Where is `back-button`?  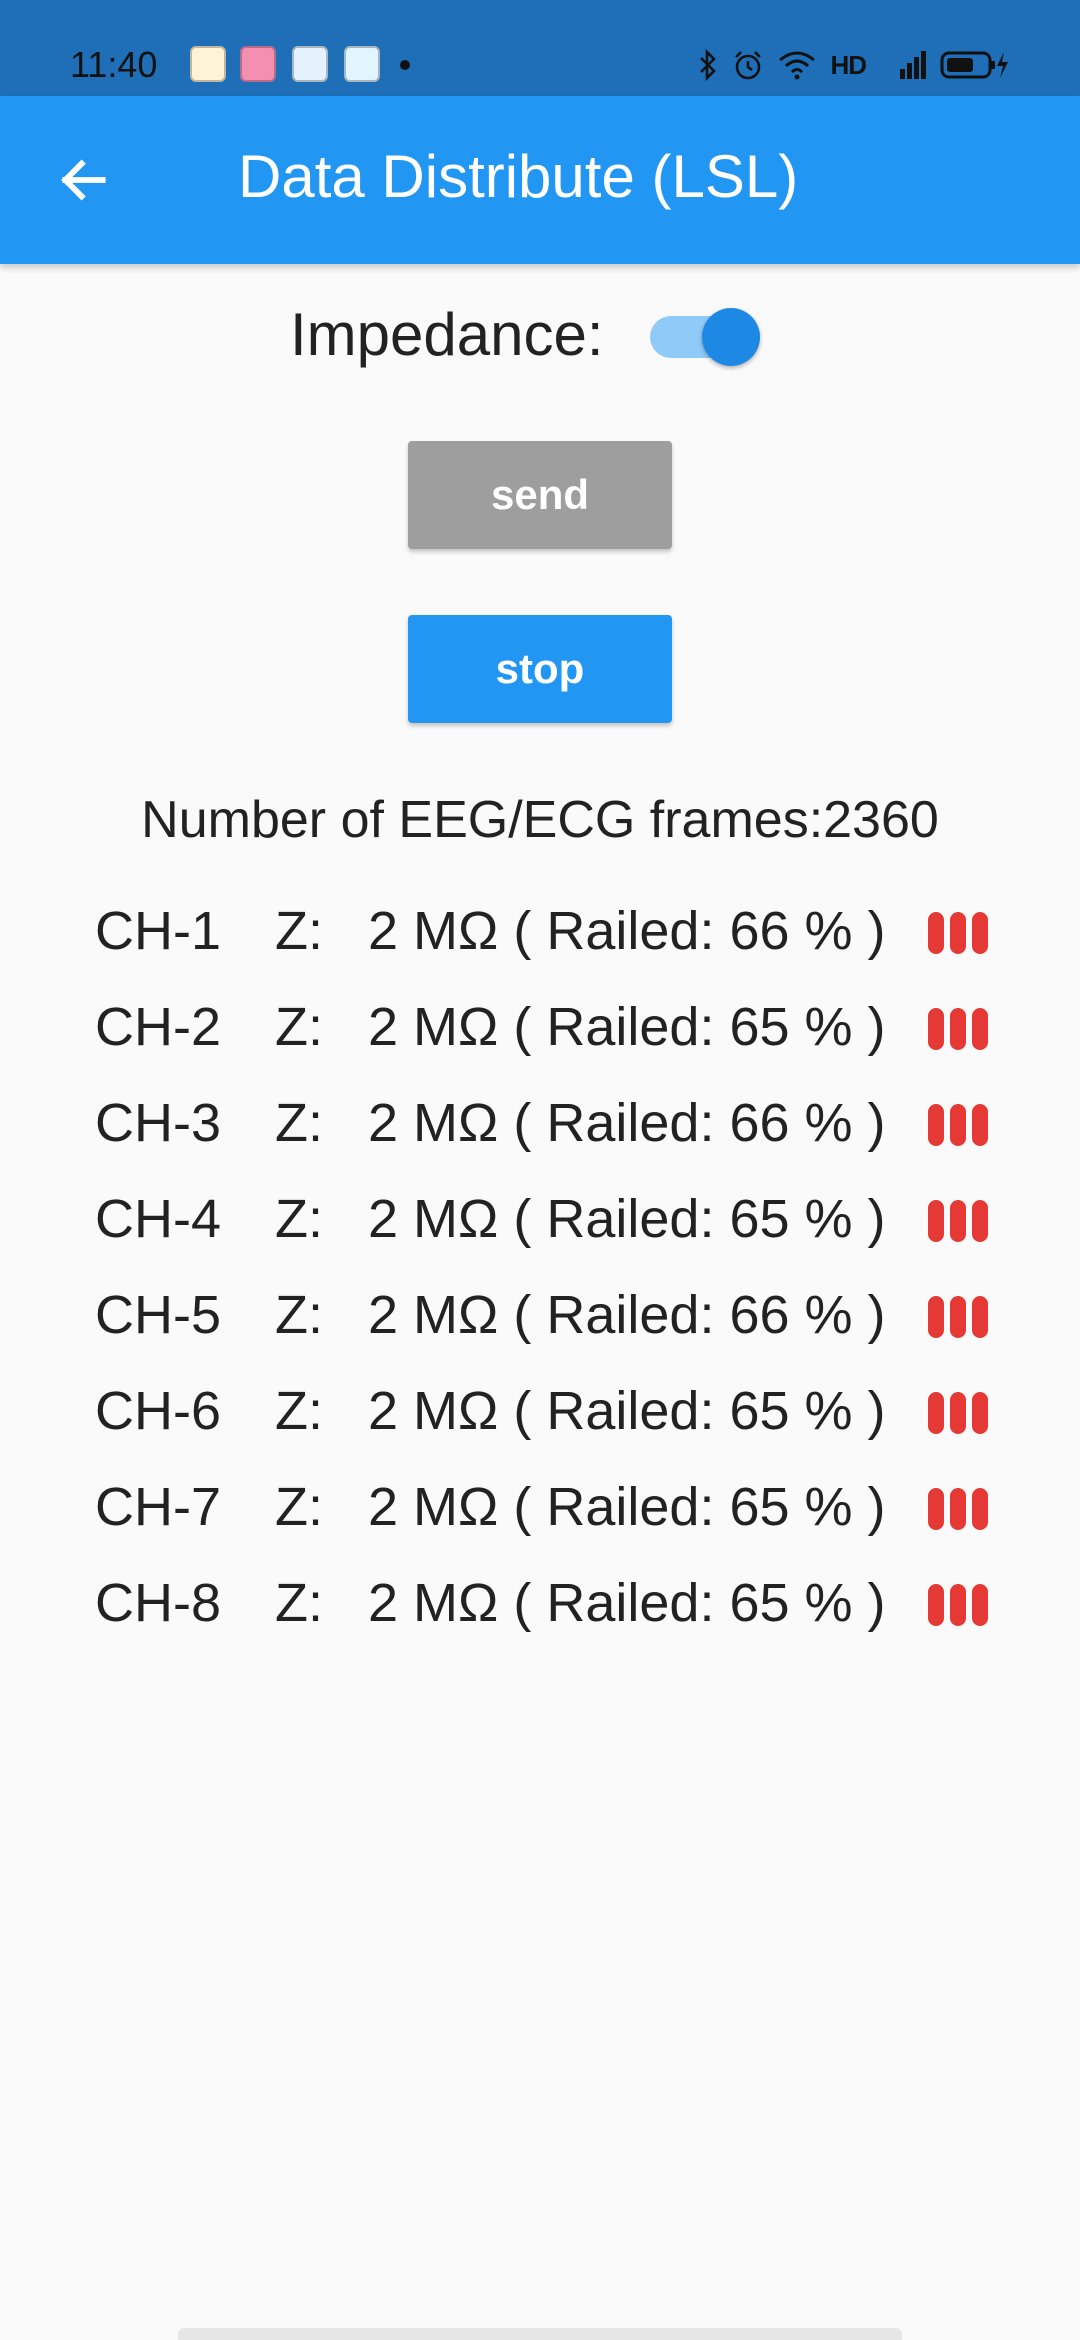
back-button is located at coordinates (84, 180).